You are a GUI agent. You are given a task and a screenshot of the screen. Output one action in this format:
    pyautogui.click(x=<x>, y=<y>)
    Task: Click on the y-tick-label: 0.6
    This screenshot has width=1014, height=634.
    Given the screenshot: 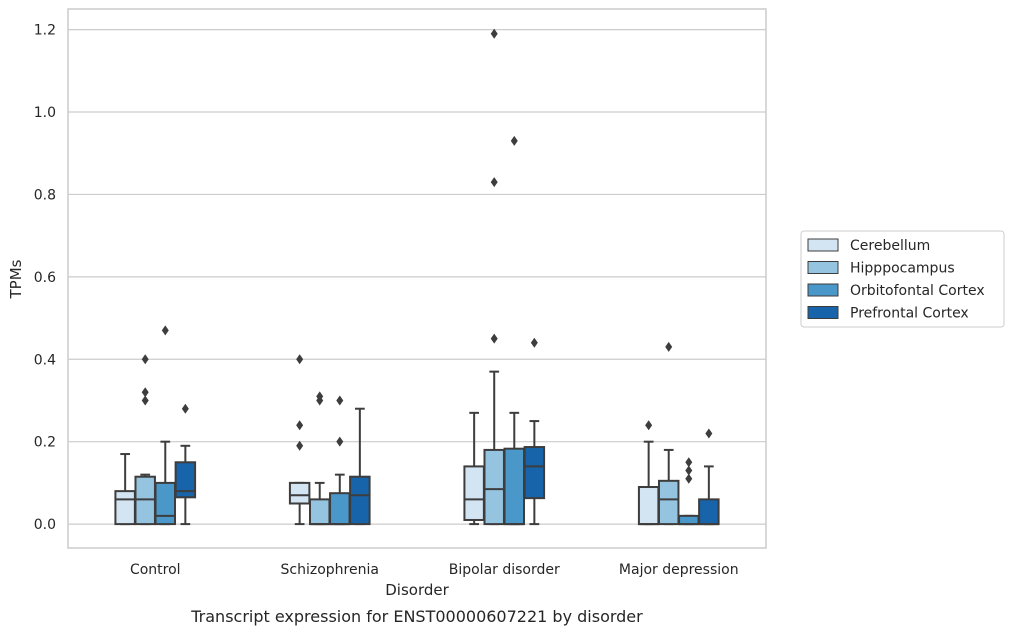 What is the action you would take?
    pyautogui.click(x=45, y=278)
    